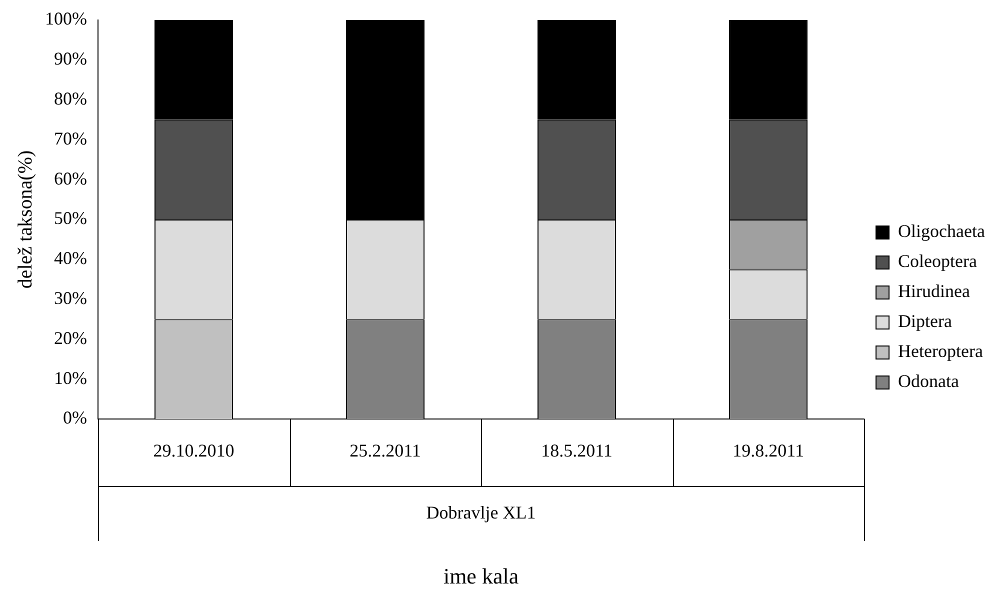 The image size is (1000, 600). What do you see at coordinates (70, 138) in the screenshot?
I see `y-tick-label: 70%` at bounding box center [70, 138].